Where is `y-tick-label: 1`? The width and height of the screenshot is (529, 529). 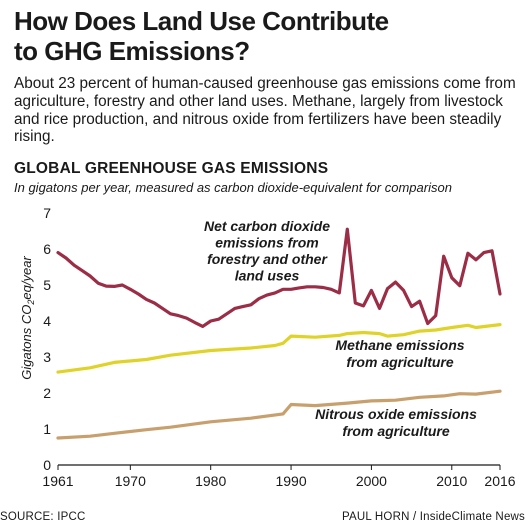 y-tick-label: 1 is located at coordinates (47, 429).